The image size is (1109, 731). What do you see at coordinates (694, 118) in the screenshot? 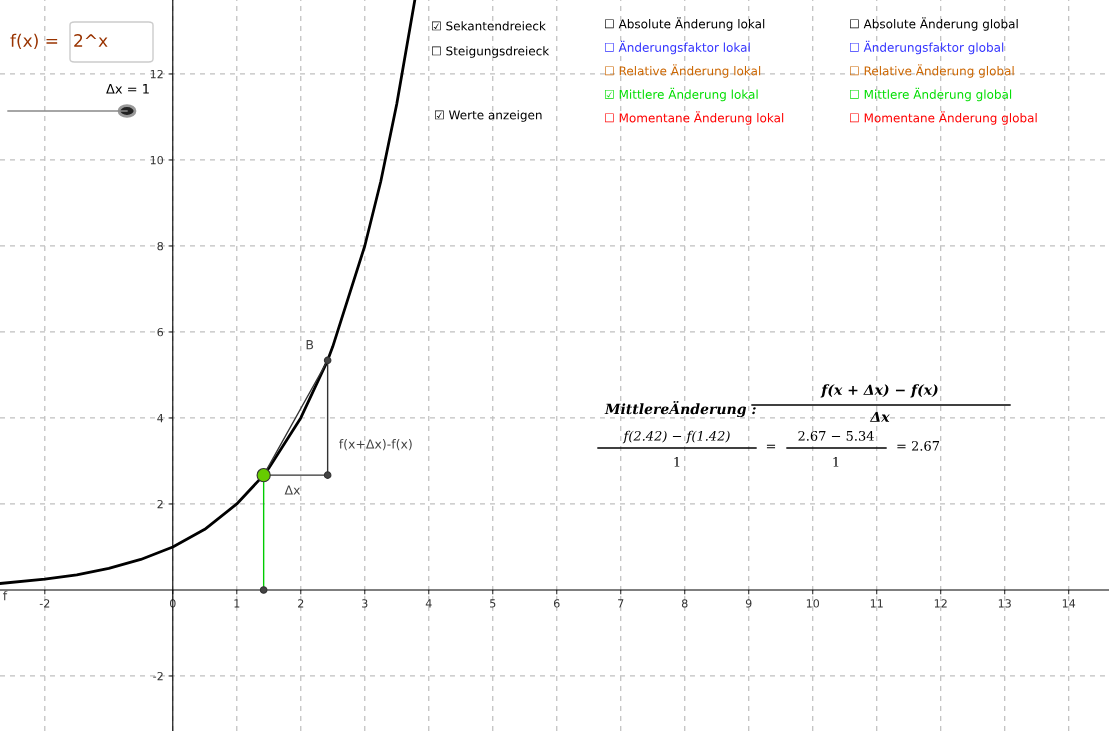
I see `annotation: ☐ Momentane Änderung lokal` at bounding box center [694, 118].